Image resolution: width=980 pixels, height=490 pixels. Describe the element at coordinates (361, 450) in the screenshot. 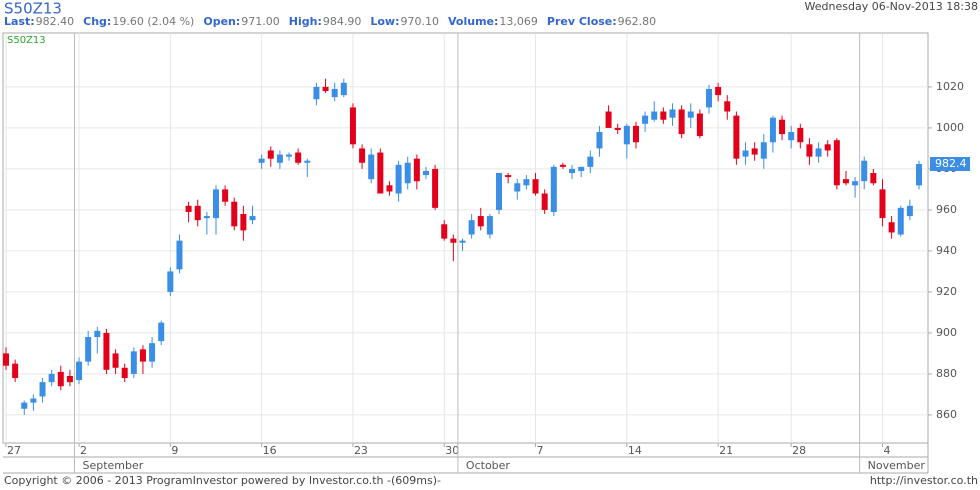

I see `x-tick-label: 23` at that location.